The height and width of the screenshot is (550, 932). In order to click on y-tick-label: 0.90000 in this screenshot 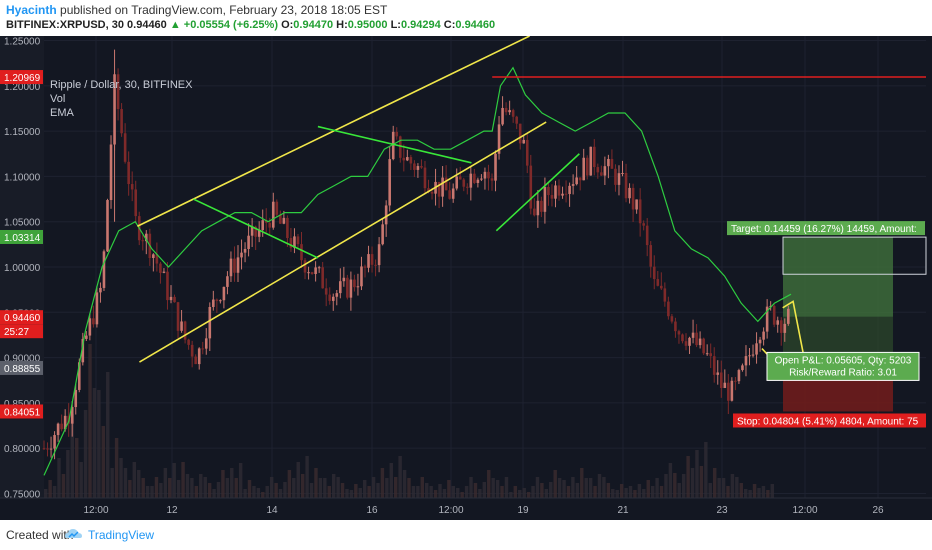, I will do `click(22, 359)`.